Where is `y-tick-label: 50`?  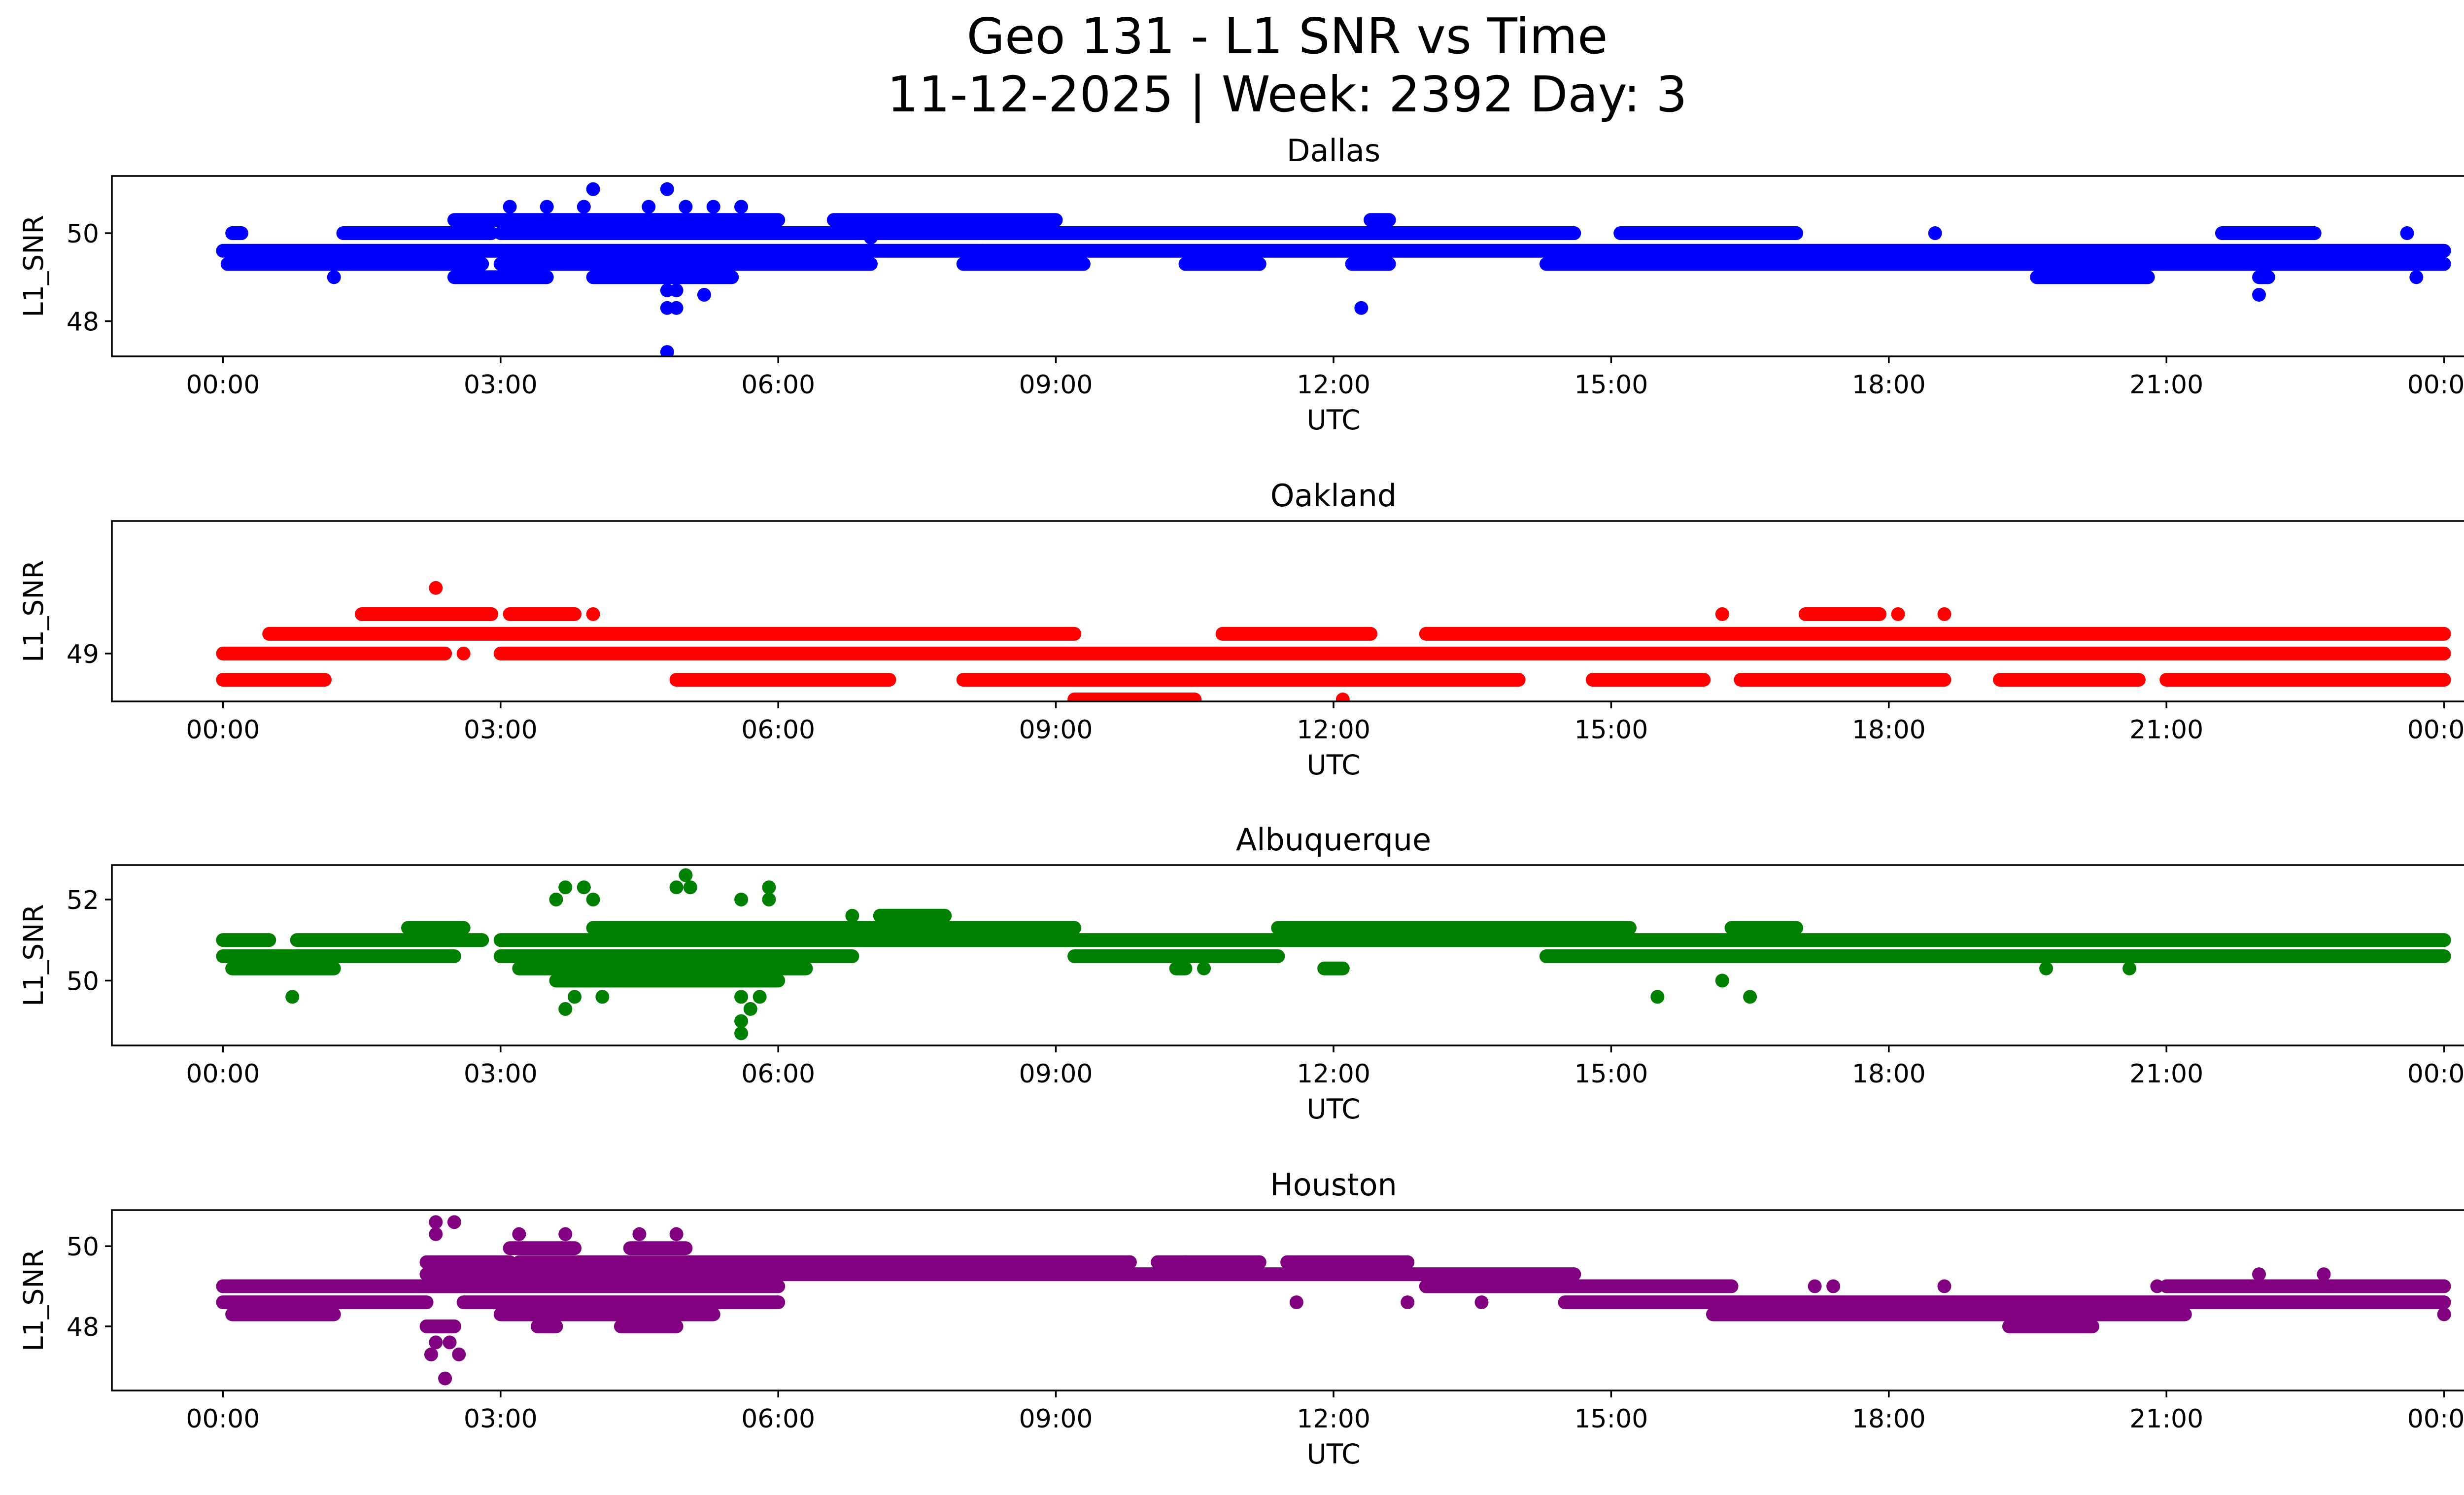
y-tick-label: 50 is located at coordinates (83, 234).